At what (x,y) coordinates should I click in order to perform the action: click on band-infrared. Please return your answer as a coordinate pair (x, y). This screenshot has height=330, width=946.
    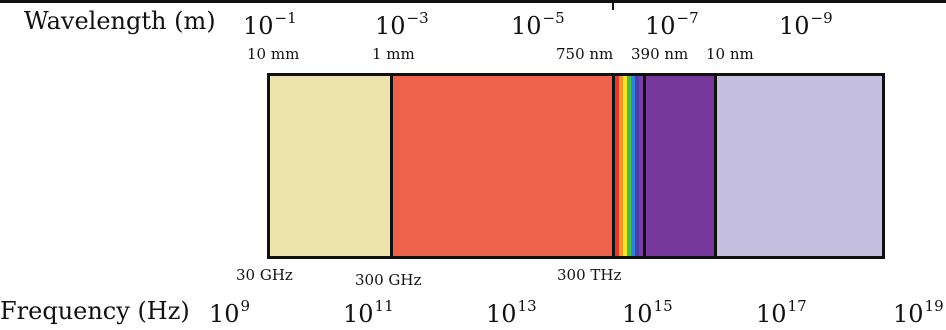
    Looking at the image, I should click on (501, 166).